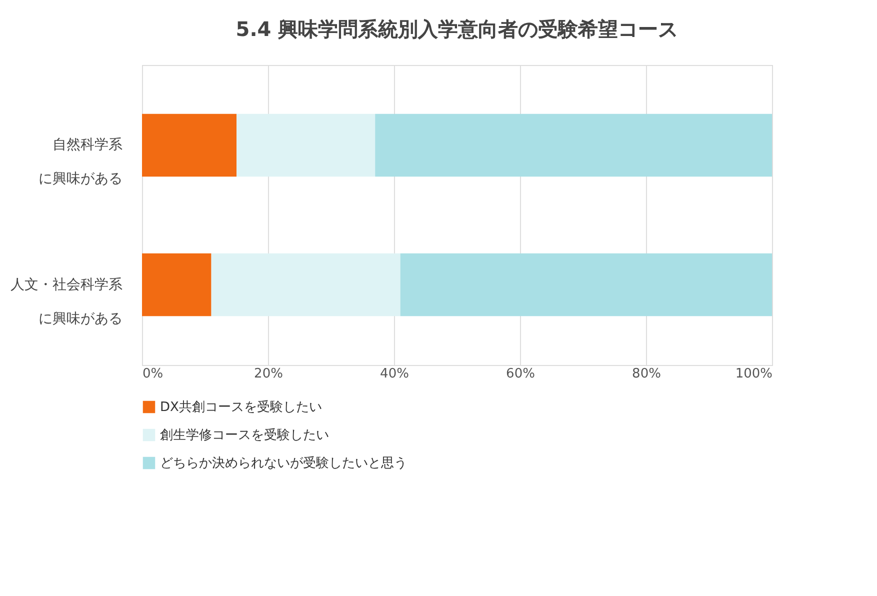 This screenshot has width=877, height=596. What do you see at coordinates (457, 29) in the screenshot?
I see `chart-title: 5.4 興味学問系統別入学意向者の受験希望コース` at bounding box center [457, 29].